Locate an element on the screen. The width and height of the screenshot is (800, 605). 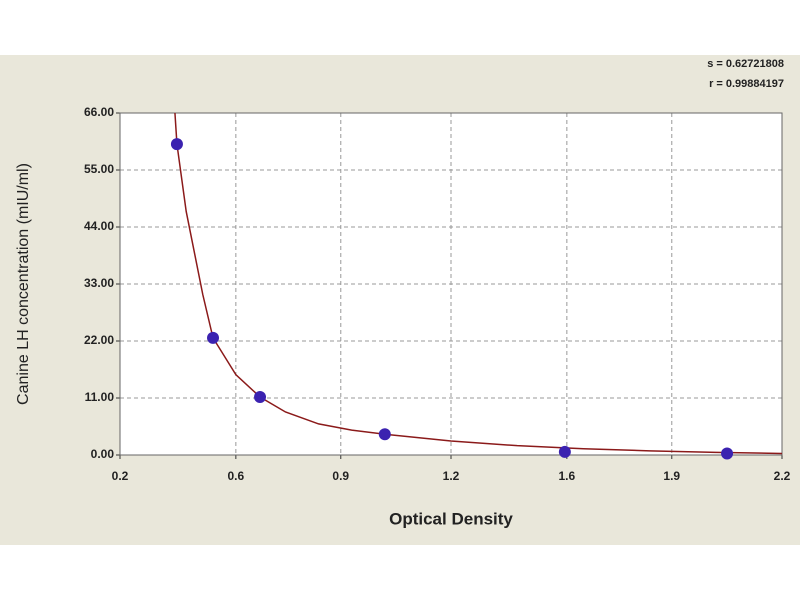
y-tick-label: 55.00 is located at coordinates (99, 169).